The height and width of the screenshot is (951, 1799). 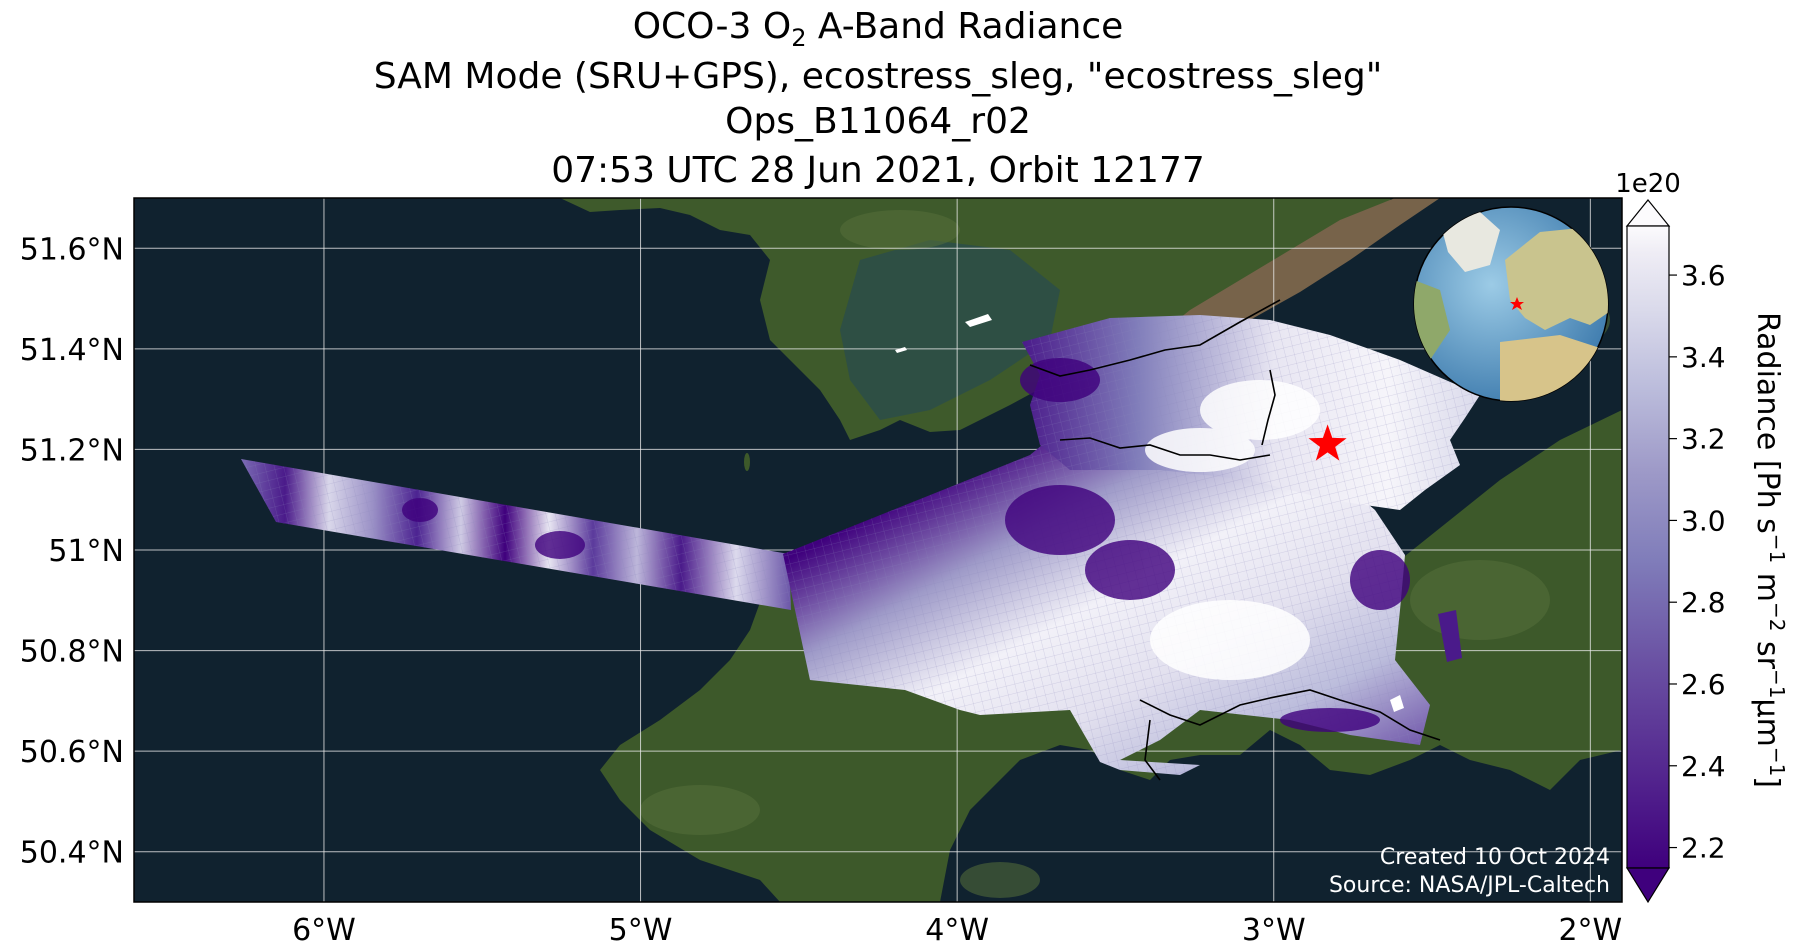 I want to click on globe-star-marker, so click(x=1517, y=303).